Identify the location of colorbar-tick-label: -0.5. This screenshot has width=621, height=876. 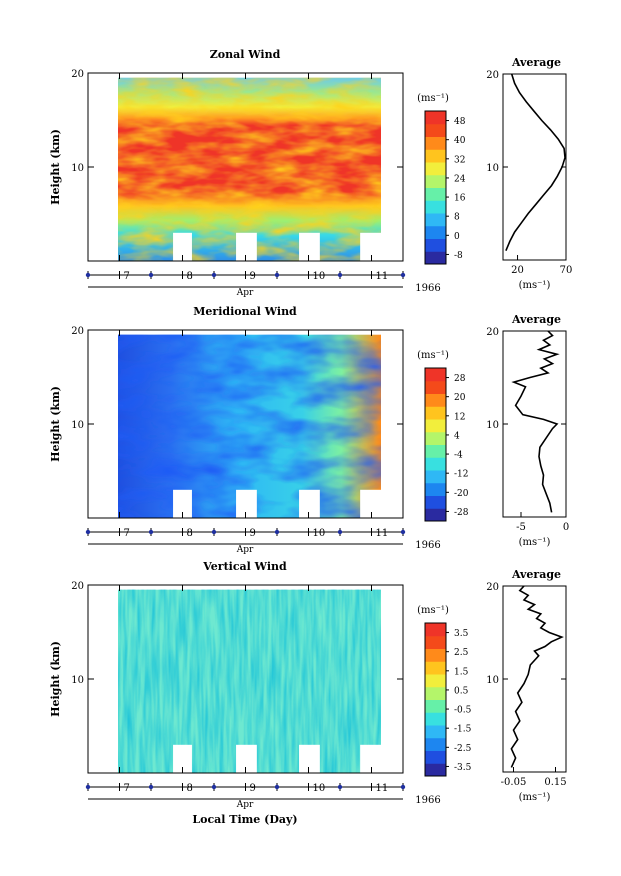
(463, 711).